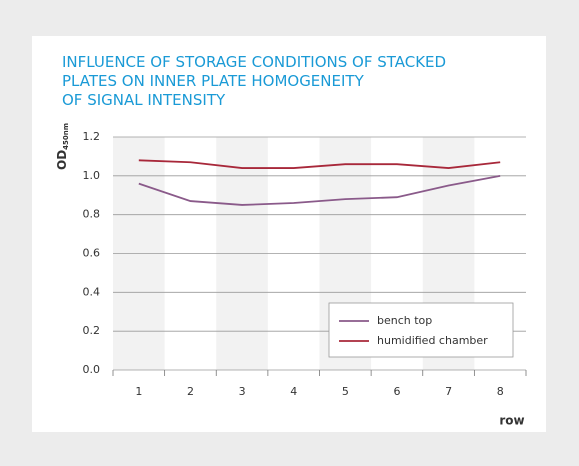 The image size is (579, 466). What do you see at coordinates (92, 214) in the screenshot?
I see `y-tick-label: 0.8` at bounding box center [92, 214].